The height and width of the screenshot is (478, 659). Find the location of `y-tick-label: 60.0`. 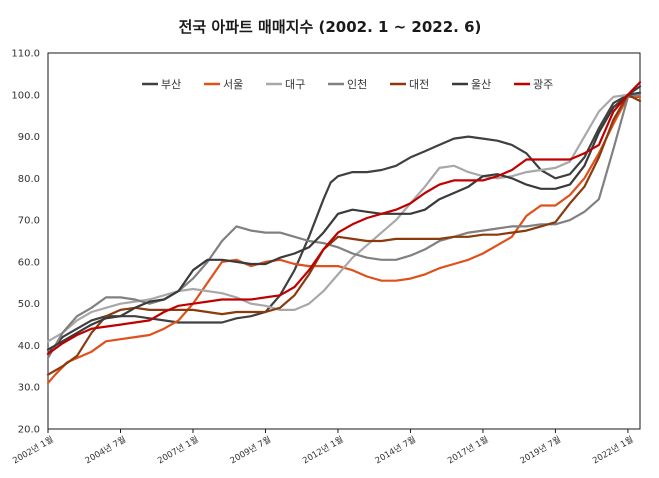

y-tick-label: 60.0 is located at coordinates (29, 262).